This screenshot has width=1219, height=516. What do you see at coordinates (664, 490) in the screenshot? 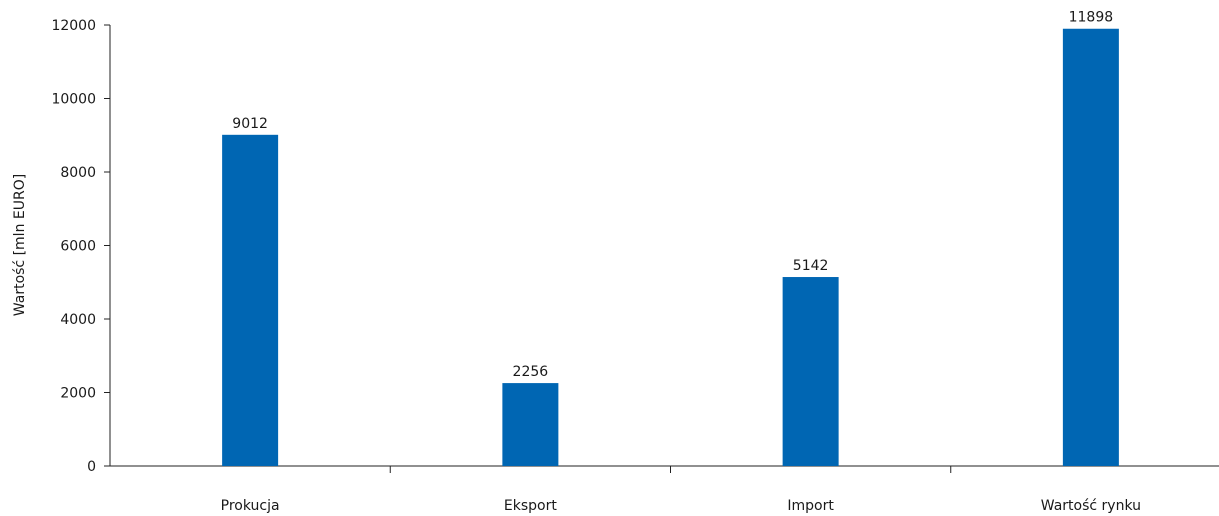
I see `x-axis: Prokucja Eksport Import Wartość rynku` at bounding box center [664, 490].